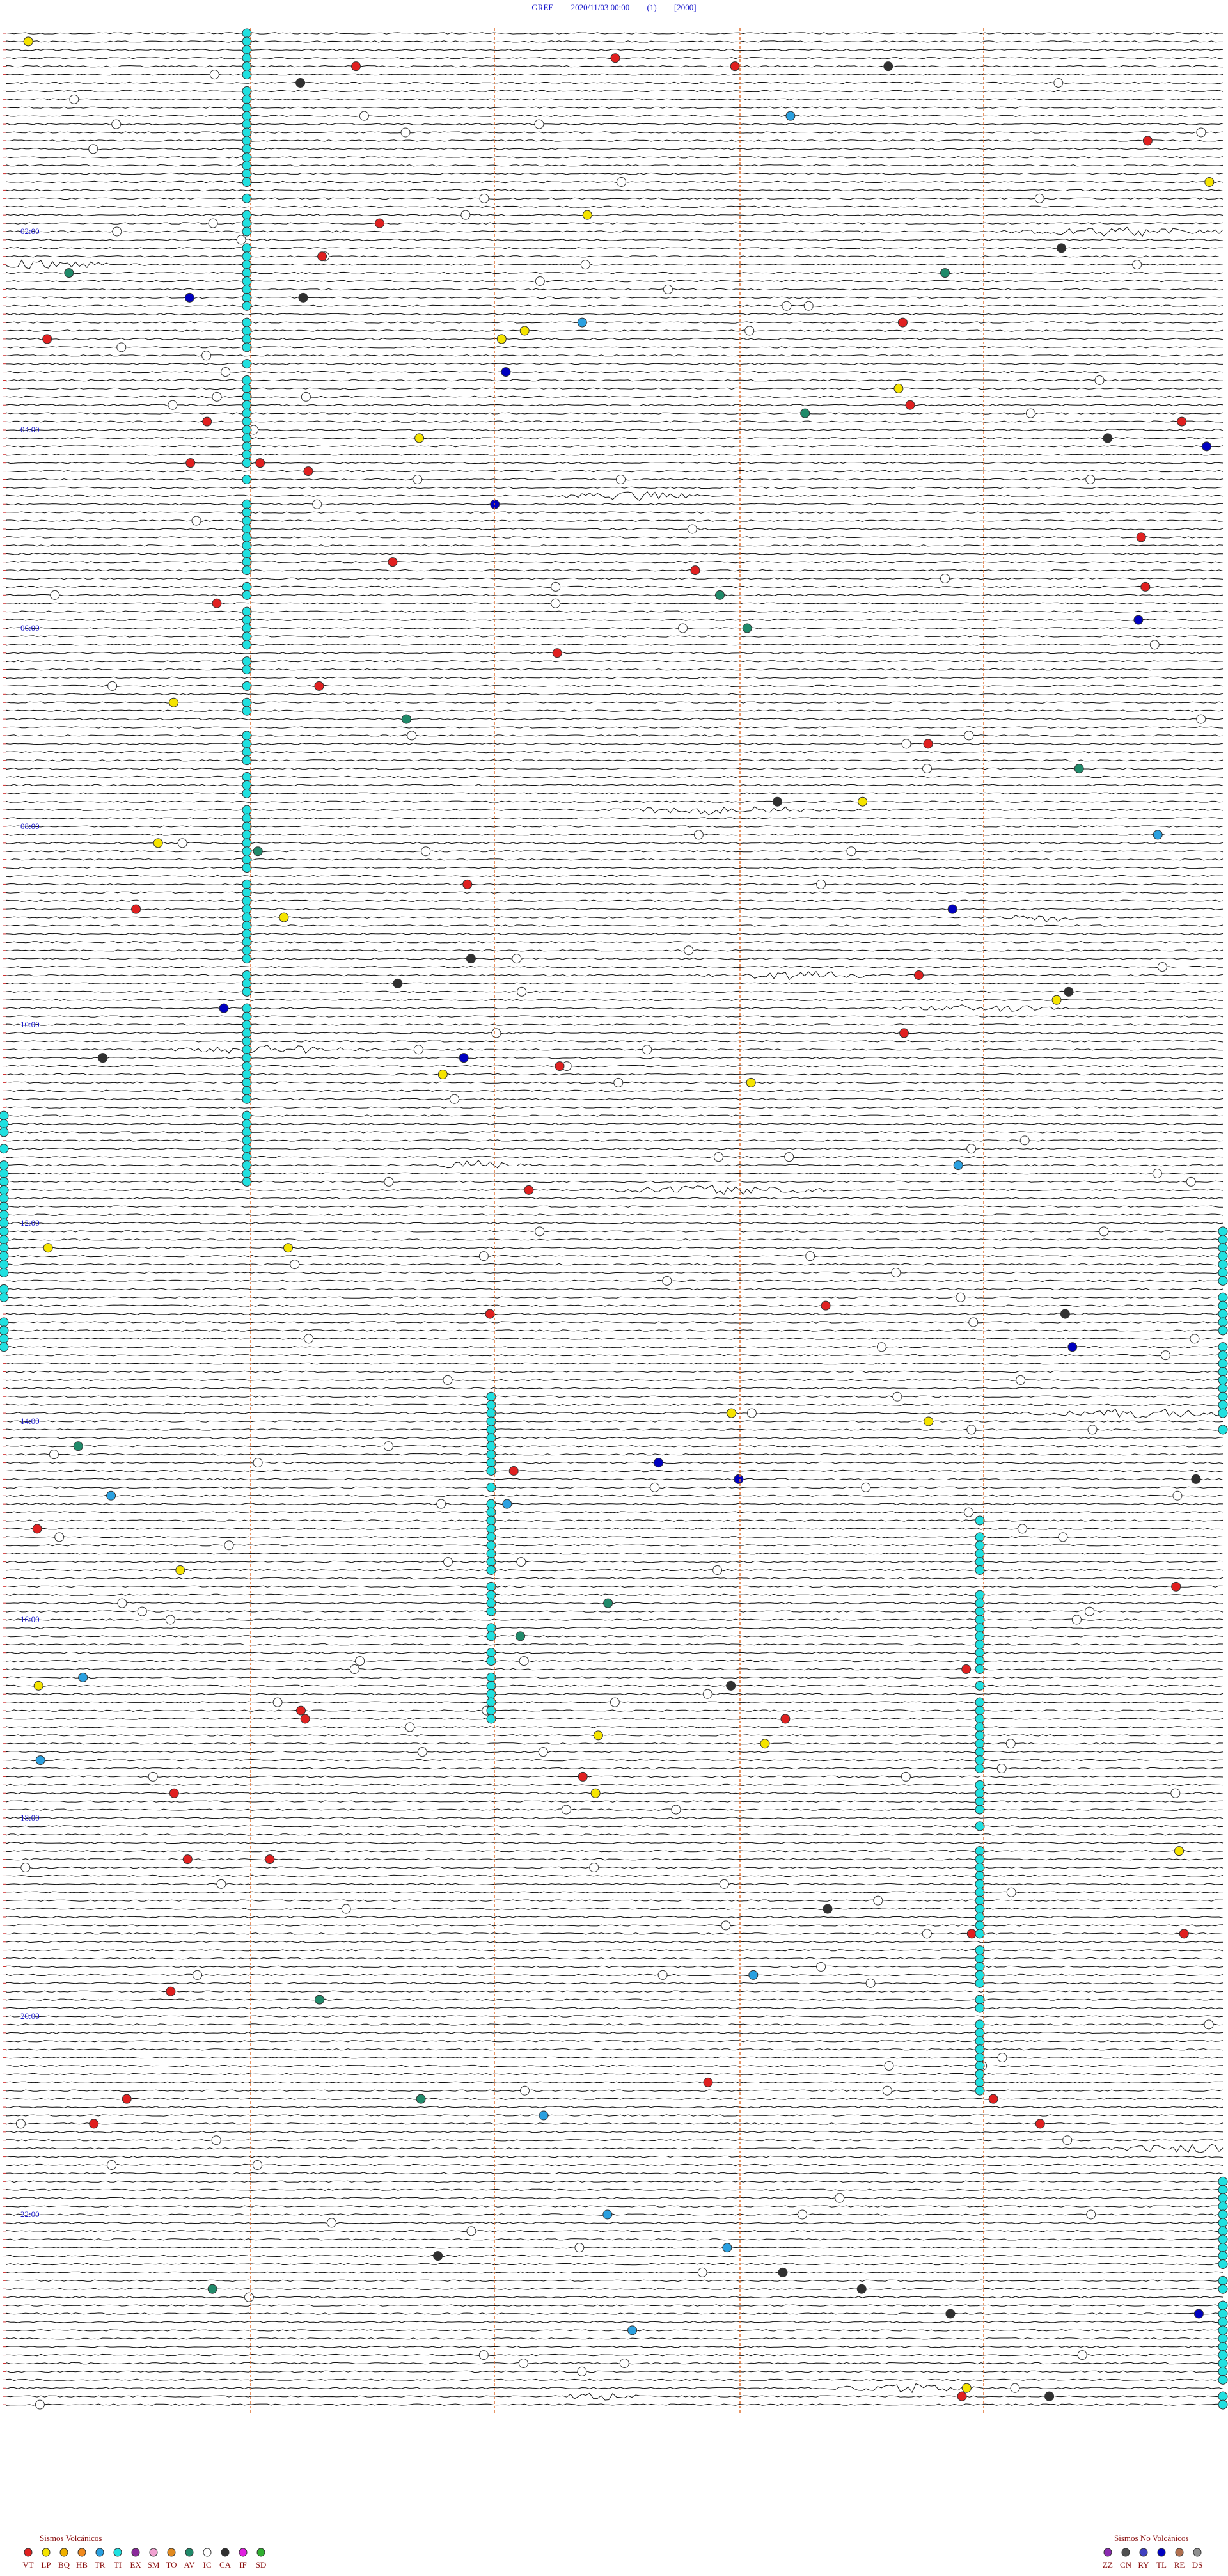  What do you see at coordinates (30, 628) in the screenshot?
I see `time-label: 06:00` at bounding box center [30, 628].